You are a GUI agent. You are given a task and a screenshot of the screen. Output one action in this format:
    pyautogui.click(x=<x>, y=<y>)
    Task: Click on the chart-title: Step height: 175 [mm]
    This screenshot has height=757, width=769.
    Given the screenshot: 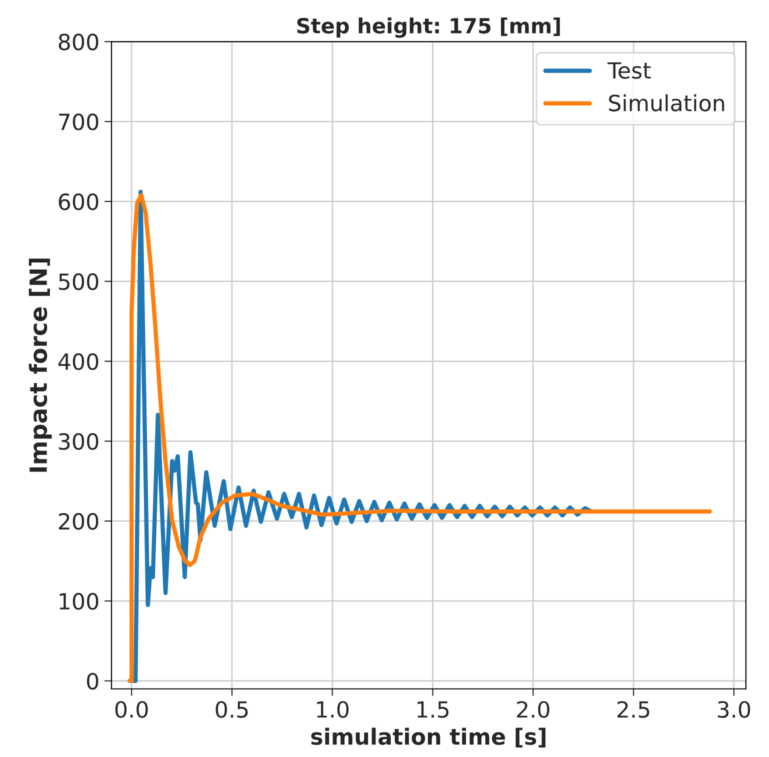 What is the action you would take?
    pyautogui.click(x=428, y=27)
    